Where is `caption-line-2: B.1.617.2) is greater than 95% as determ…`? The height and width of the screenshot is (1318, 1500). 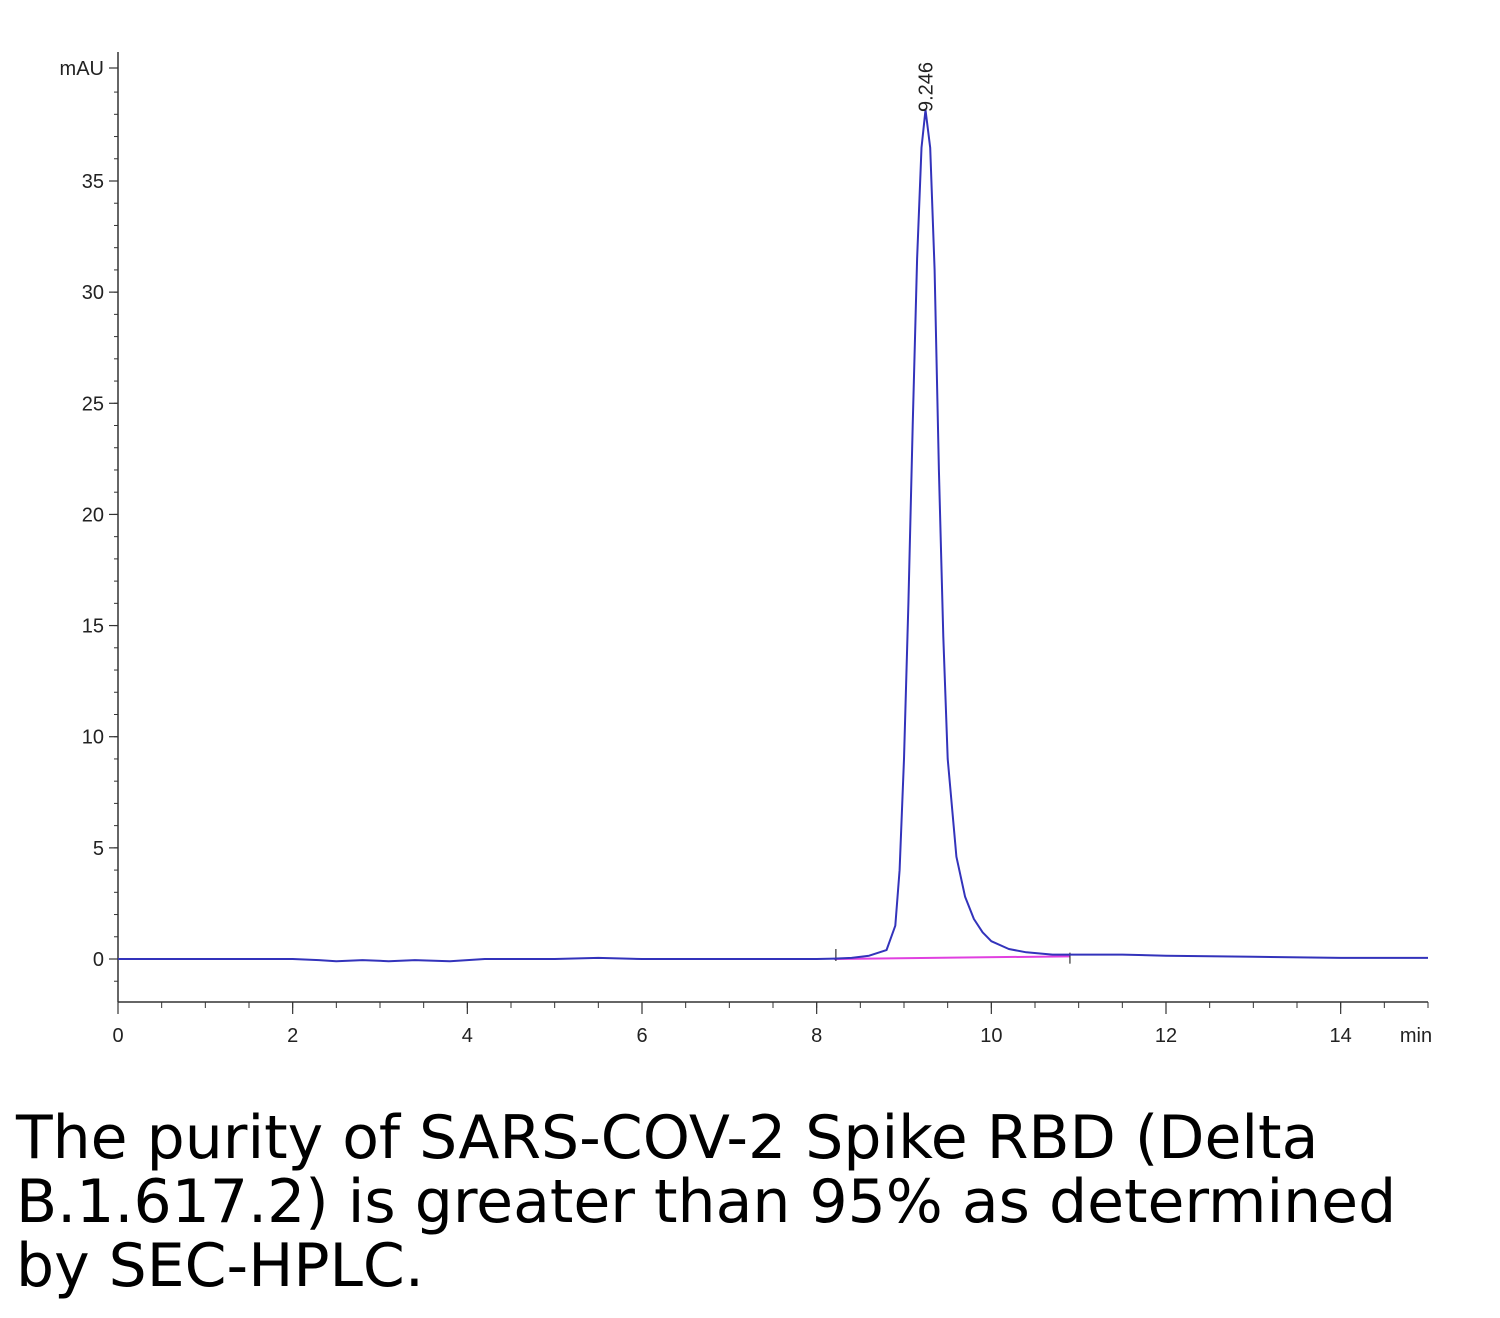 caption-line-2: B.1.617.2) is greater than 95% as determ… is located at coordinates (706, 1202).